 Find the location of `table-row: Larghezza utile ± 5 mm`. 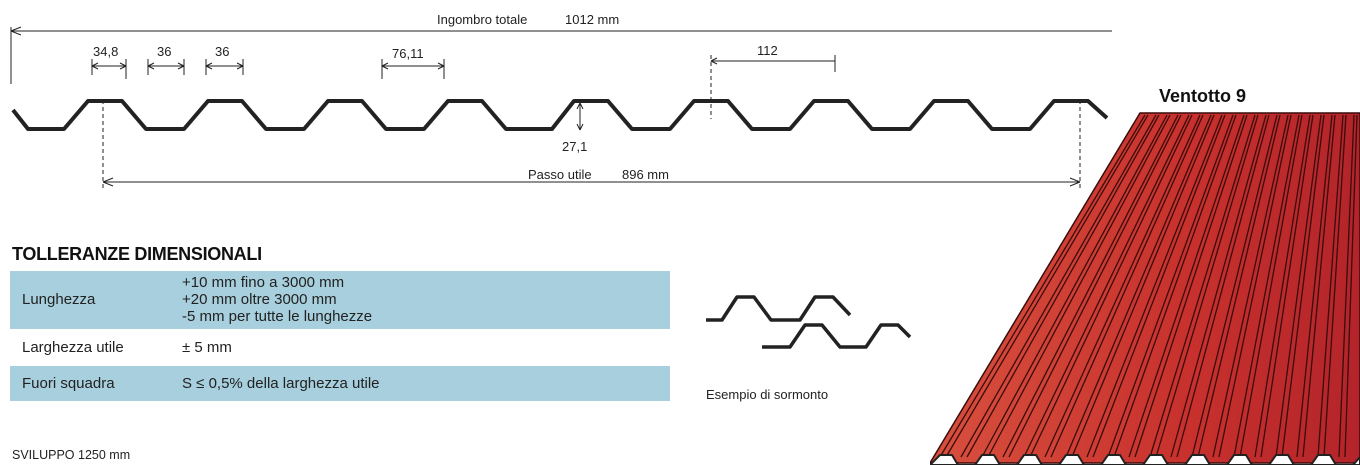

table-row: Larghezza utile ± 5 mm is located at coordinates (340, 346).